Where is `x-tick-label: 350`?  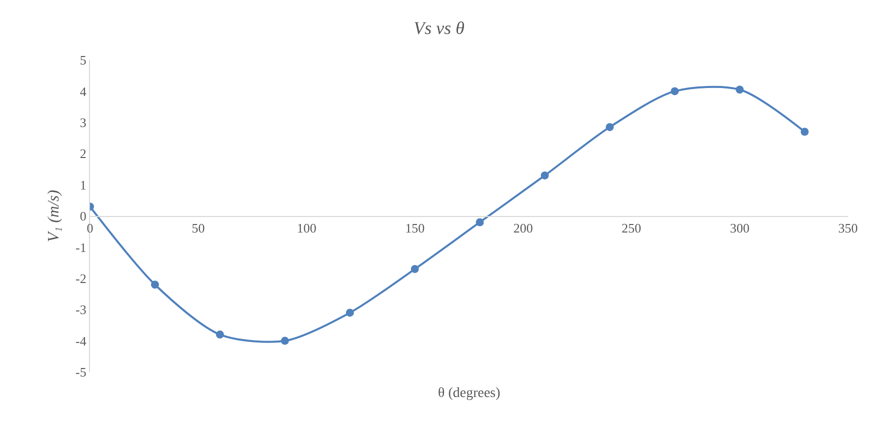 x-tick-label: 350 is located at coordinates (848, 228).